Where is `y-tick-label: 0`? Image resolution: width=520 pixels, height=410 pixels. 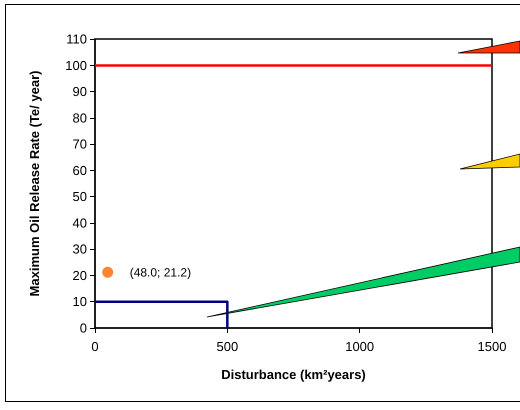 y-tick-label: 0 is located at coordinates (83, 328).